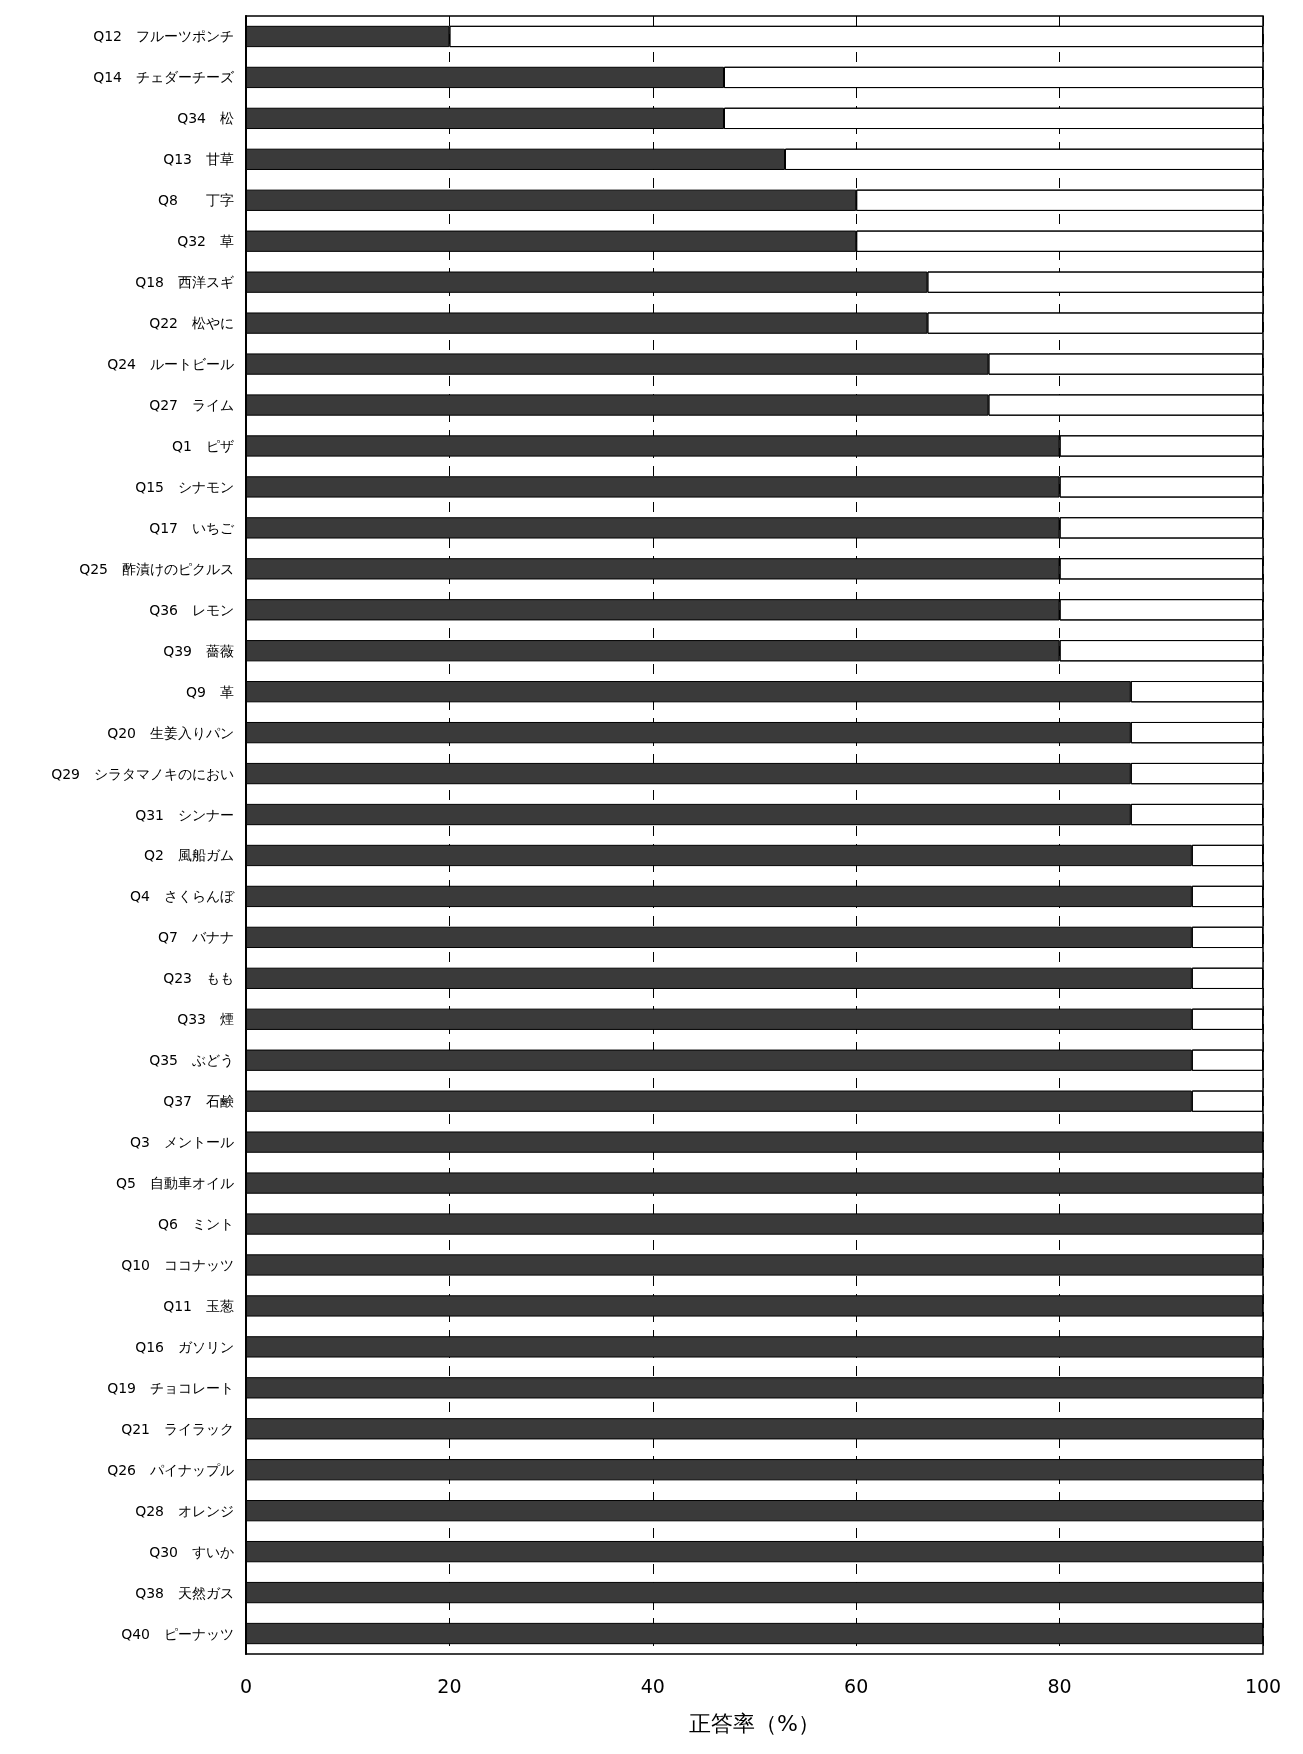 The width and height of the screenshot is (1303, 1754). Describe the element at coordinates (205, 118) in the screenshot. I see `y-tick-label: Q34 松` at that location.